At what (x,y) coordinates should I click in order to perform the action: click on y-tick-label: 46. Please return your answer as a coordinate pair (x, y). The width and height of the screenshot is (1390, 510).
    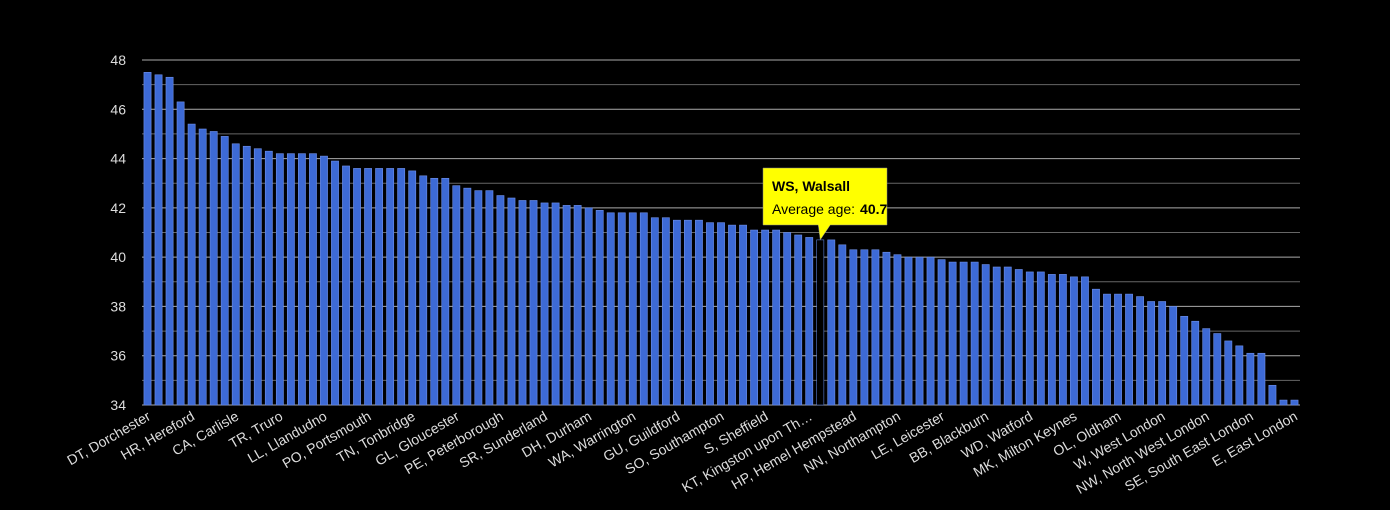
    Looking at the image, I should click on (118, 109).